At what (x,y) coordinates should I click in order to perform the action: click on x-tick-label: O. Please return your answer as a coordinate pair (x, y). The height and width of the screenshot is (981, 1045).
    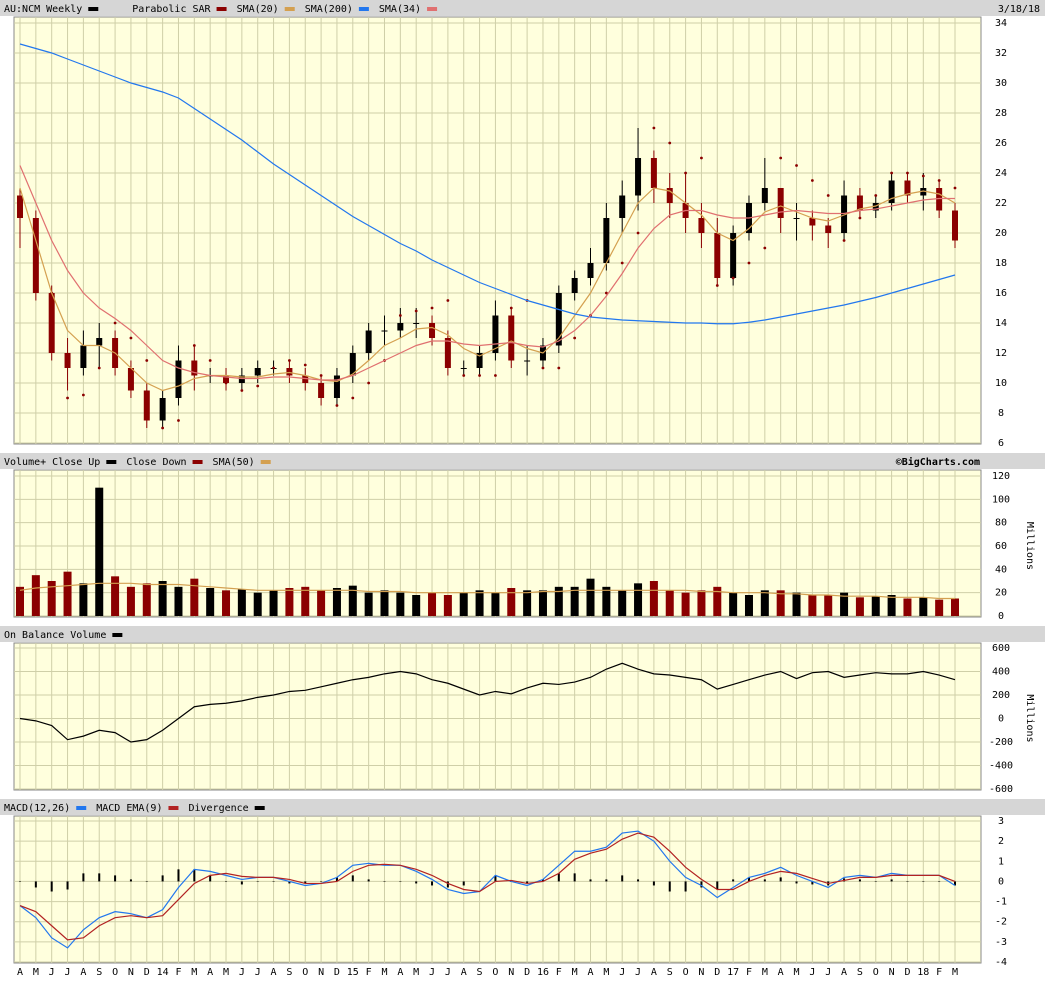
    Looking at the image, I should click on (876, 972).